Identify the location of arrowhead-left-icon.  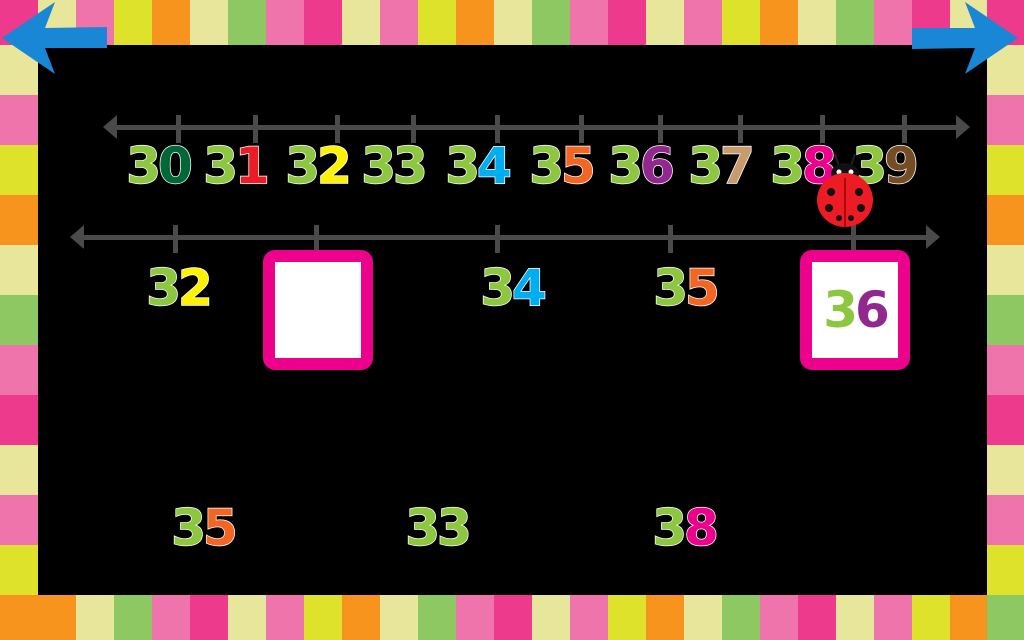
(110, 127).